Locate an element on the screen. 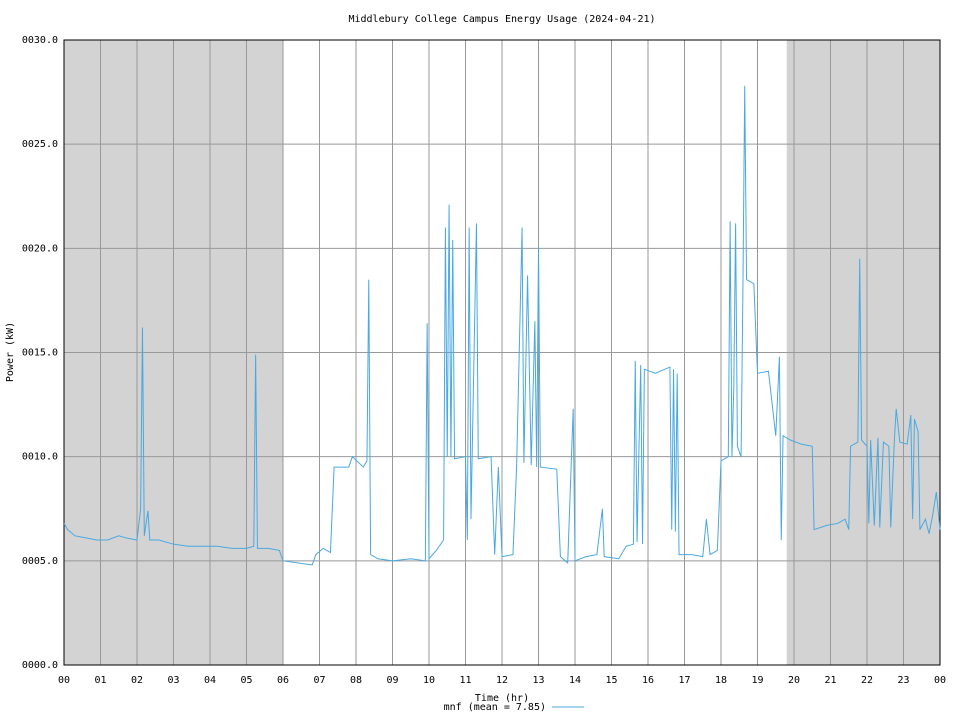  y-tick-label: 0025.0 is located at coordinates (40, 144).